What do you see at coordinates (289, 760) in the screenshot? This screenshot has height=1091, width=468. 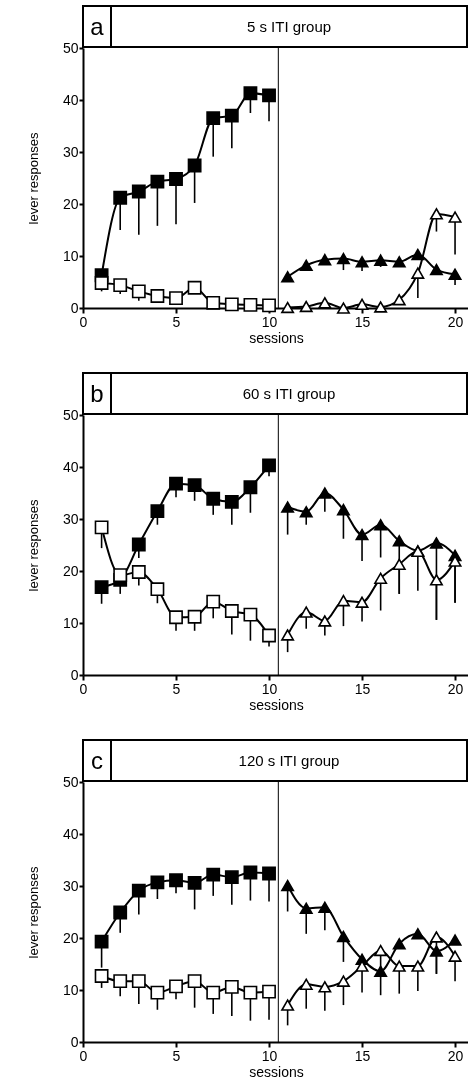 I see `chart-title: 120 s ITI group` at bounding box center [289, 760].